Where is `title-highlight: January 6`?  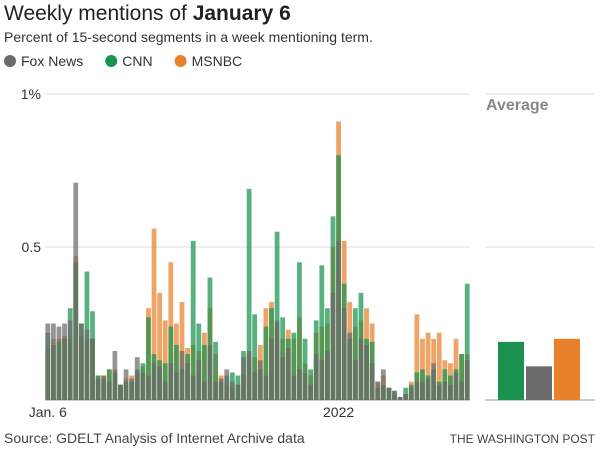 title-highlight: January 6 is located at coordinates (242, 13).